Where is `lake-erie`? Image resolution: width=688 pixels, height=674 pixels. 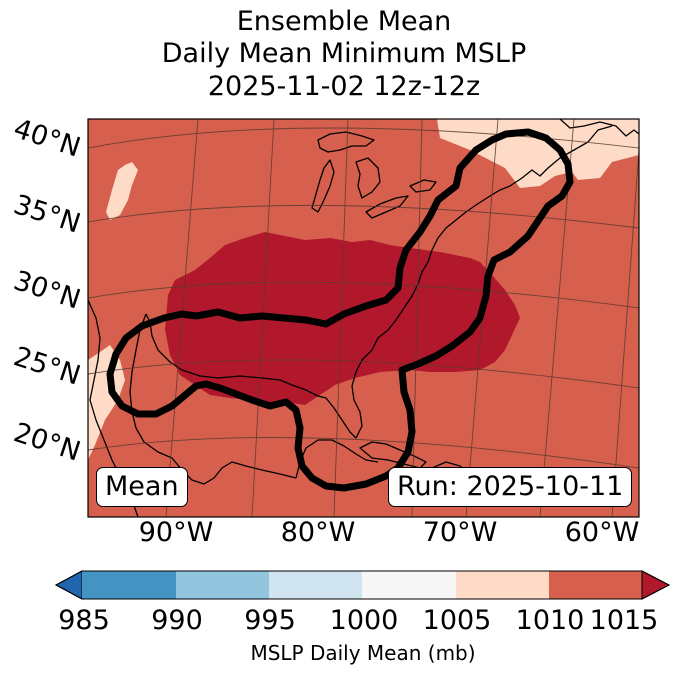 lake-erie is located at coordinates (387, 207).